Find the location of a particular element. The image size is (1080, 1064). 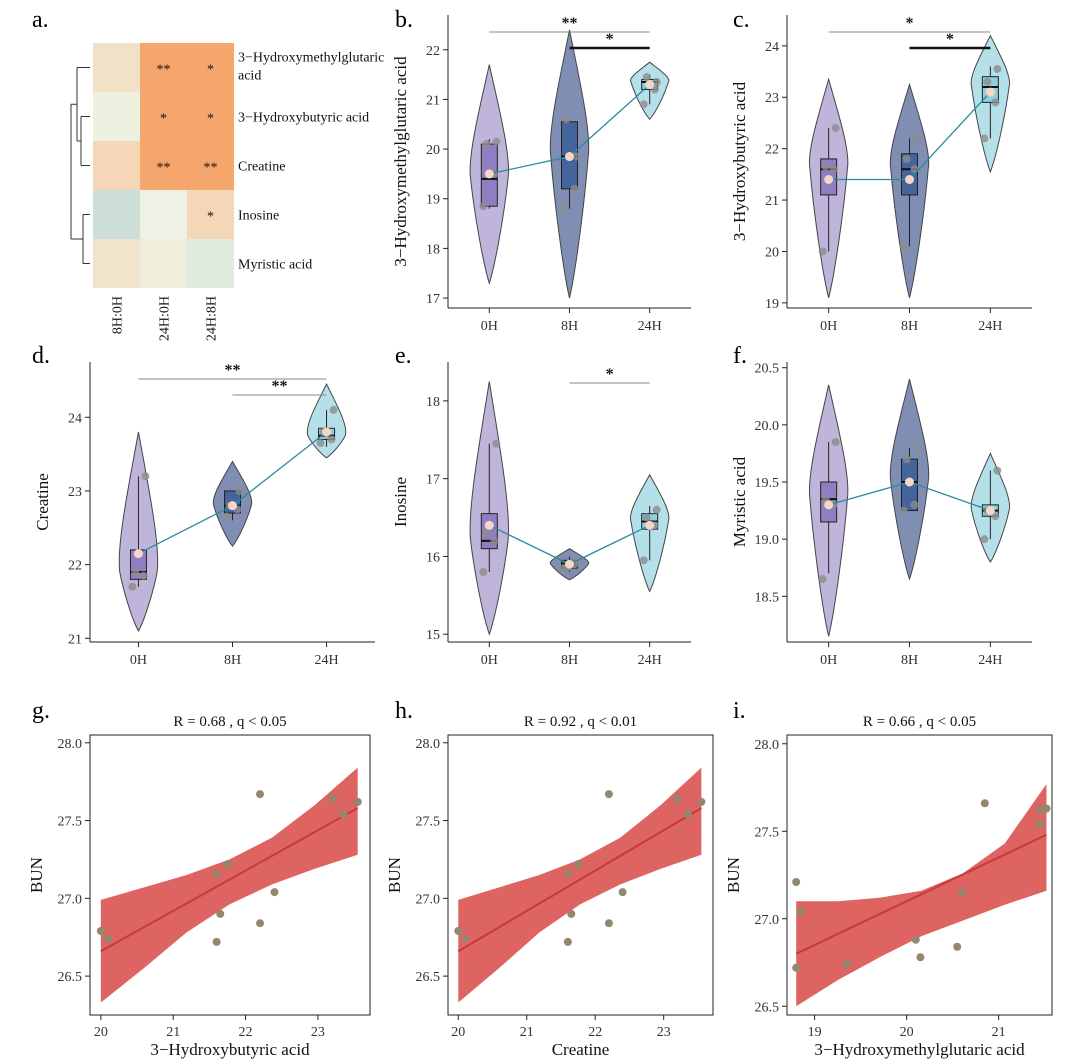

y-tick-label: 20.0 is located at coordinates (767, 426).